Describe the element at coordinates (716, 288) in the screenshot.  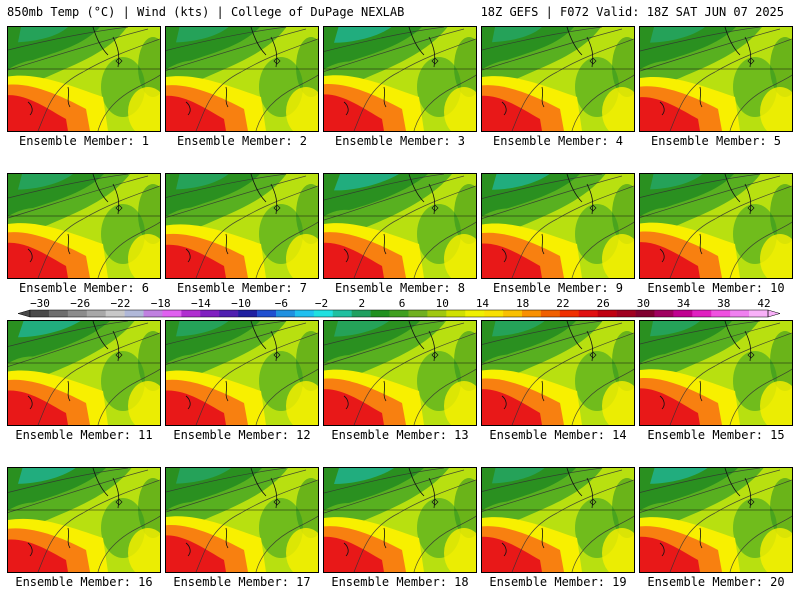
I see `ensemble-member-label: Ensemble Member: 10` at that location.